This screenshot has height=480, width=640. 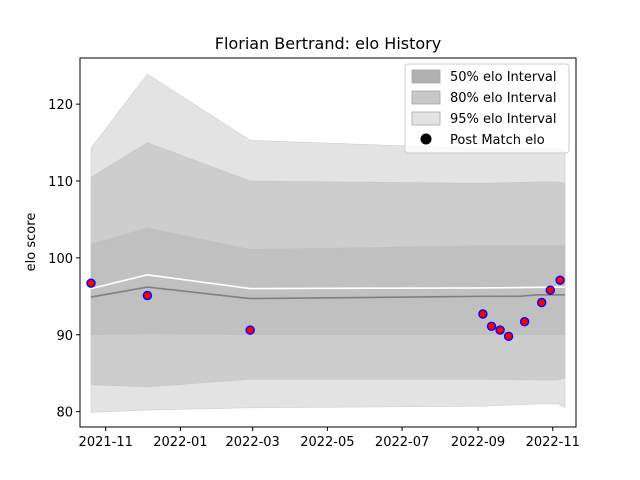 What do you see at coordinates (402, 442) in the screenshot?
I see `x-tick-label-5: 2022-07` at bounding box center [402, 442].